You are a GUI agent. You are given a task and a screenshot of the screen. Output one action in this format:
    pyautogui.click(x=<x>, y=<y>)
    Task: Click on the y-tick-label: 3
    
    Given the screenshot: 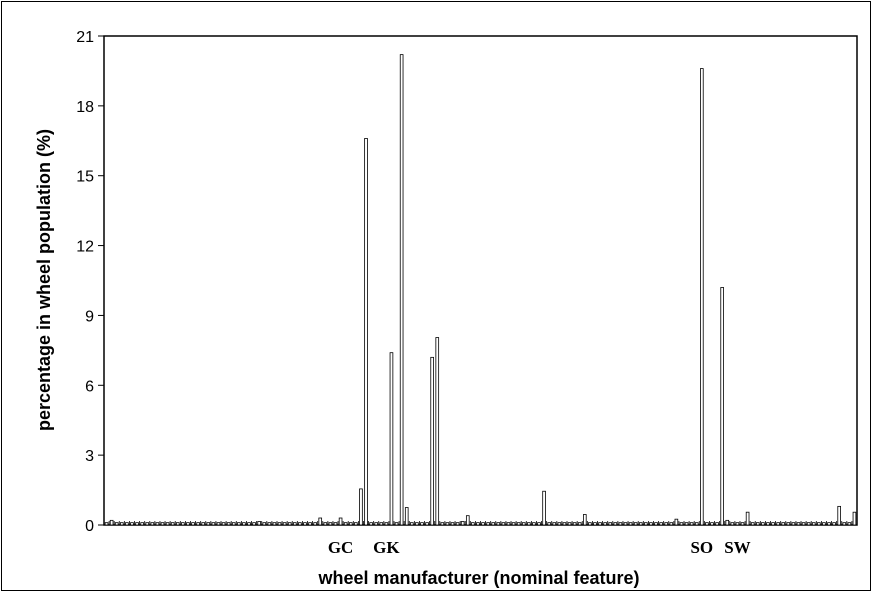 What is the action you would take?
    pyautogui.click(x=89, y=456)
    